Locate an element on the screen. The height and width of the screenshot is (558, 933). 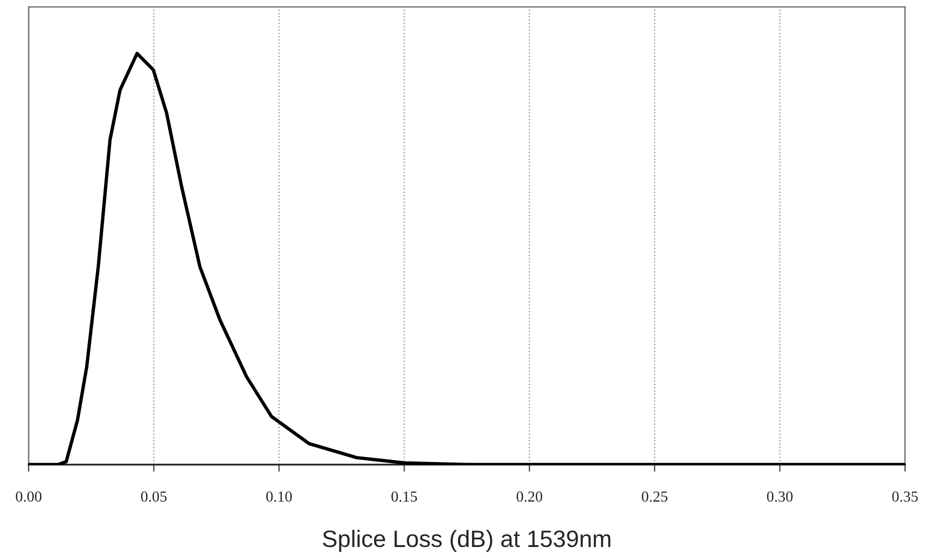
x-axis-title: Splice Loss (dB) at 1539nm is located at coordinates (466, 541).